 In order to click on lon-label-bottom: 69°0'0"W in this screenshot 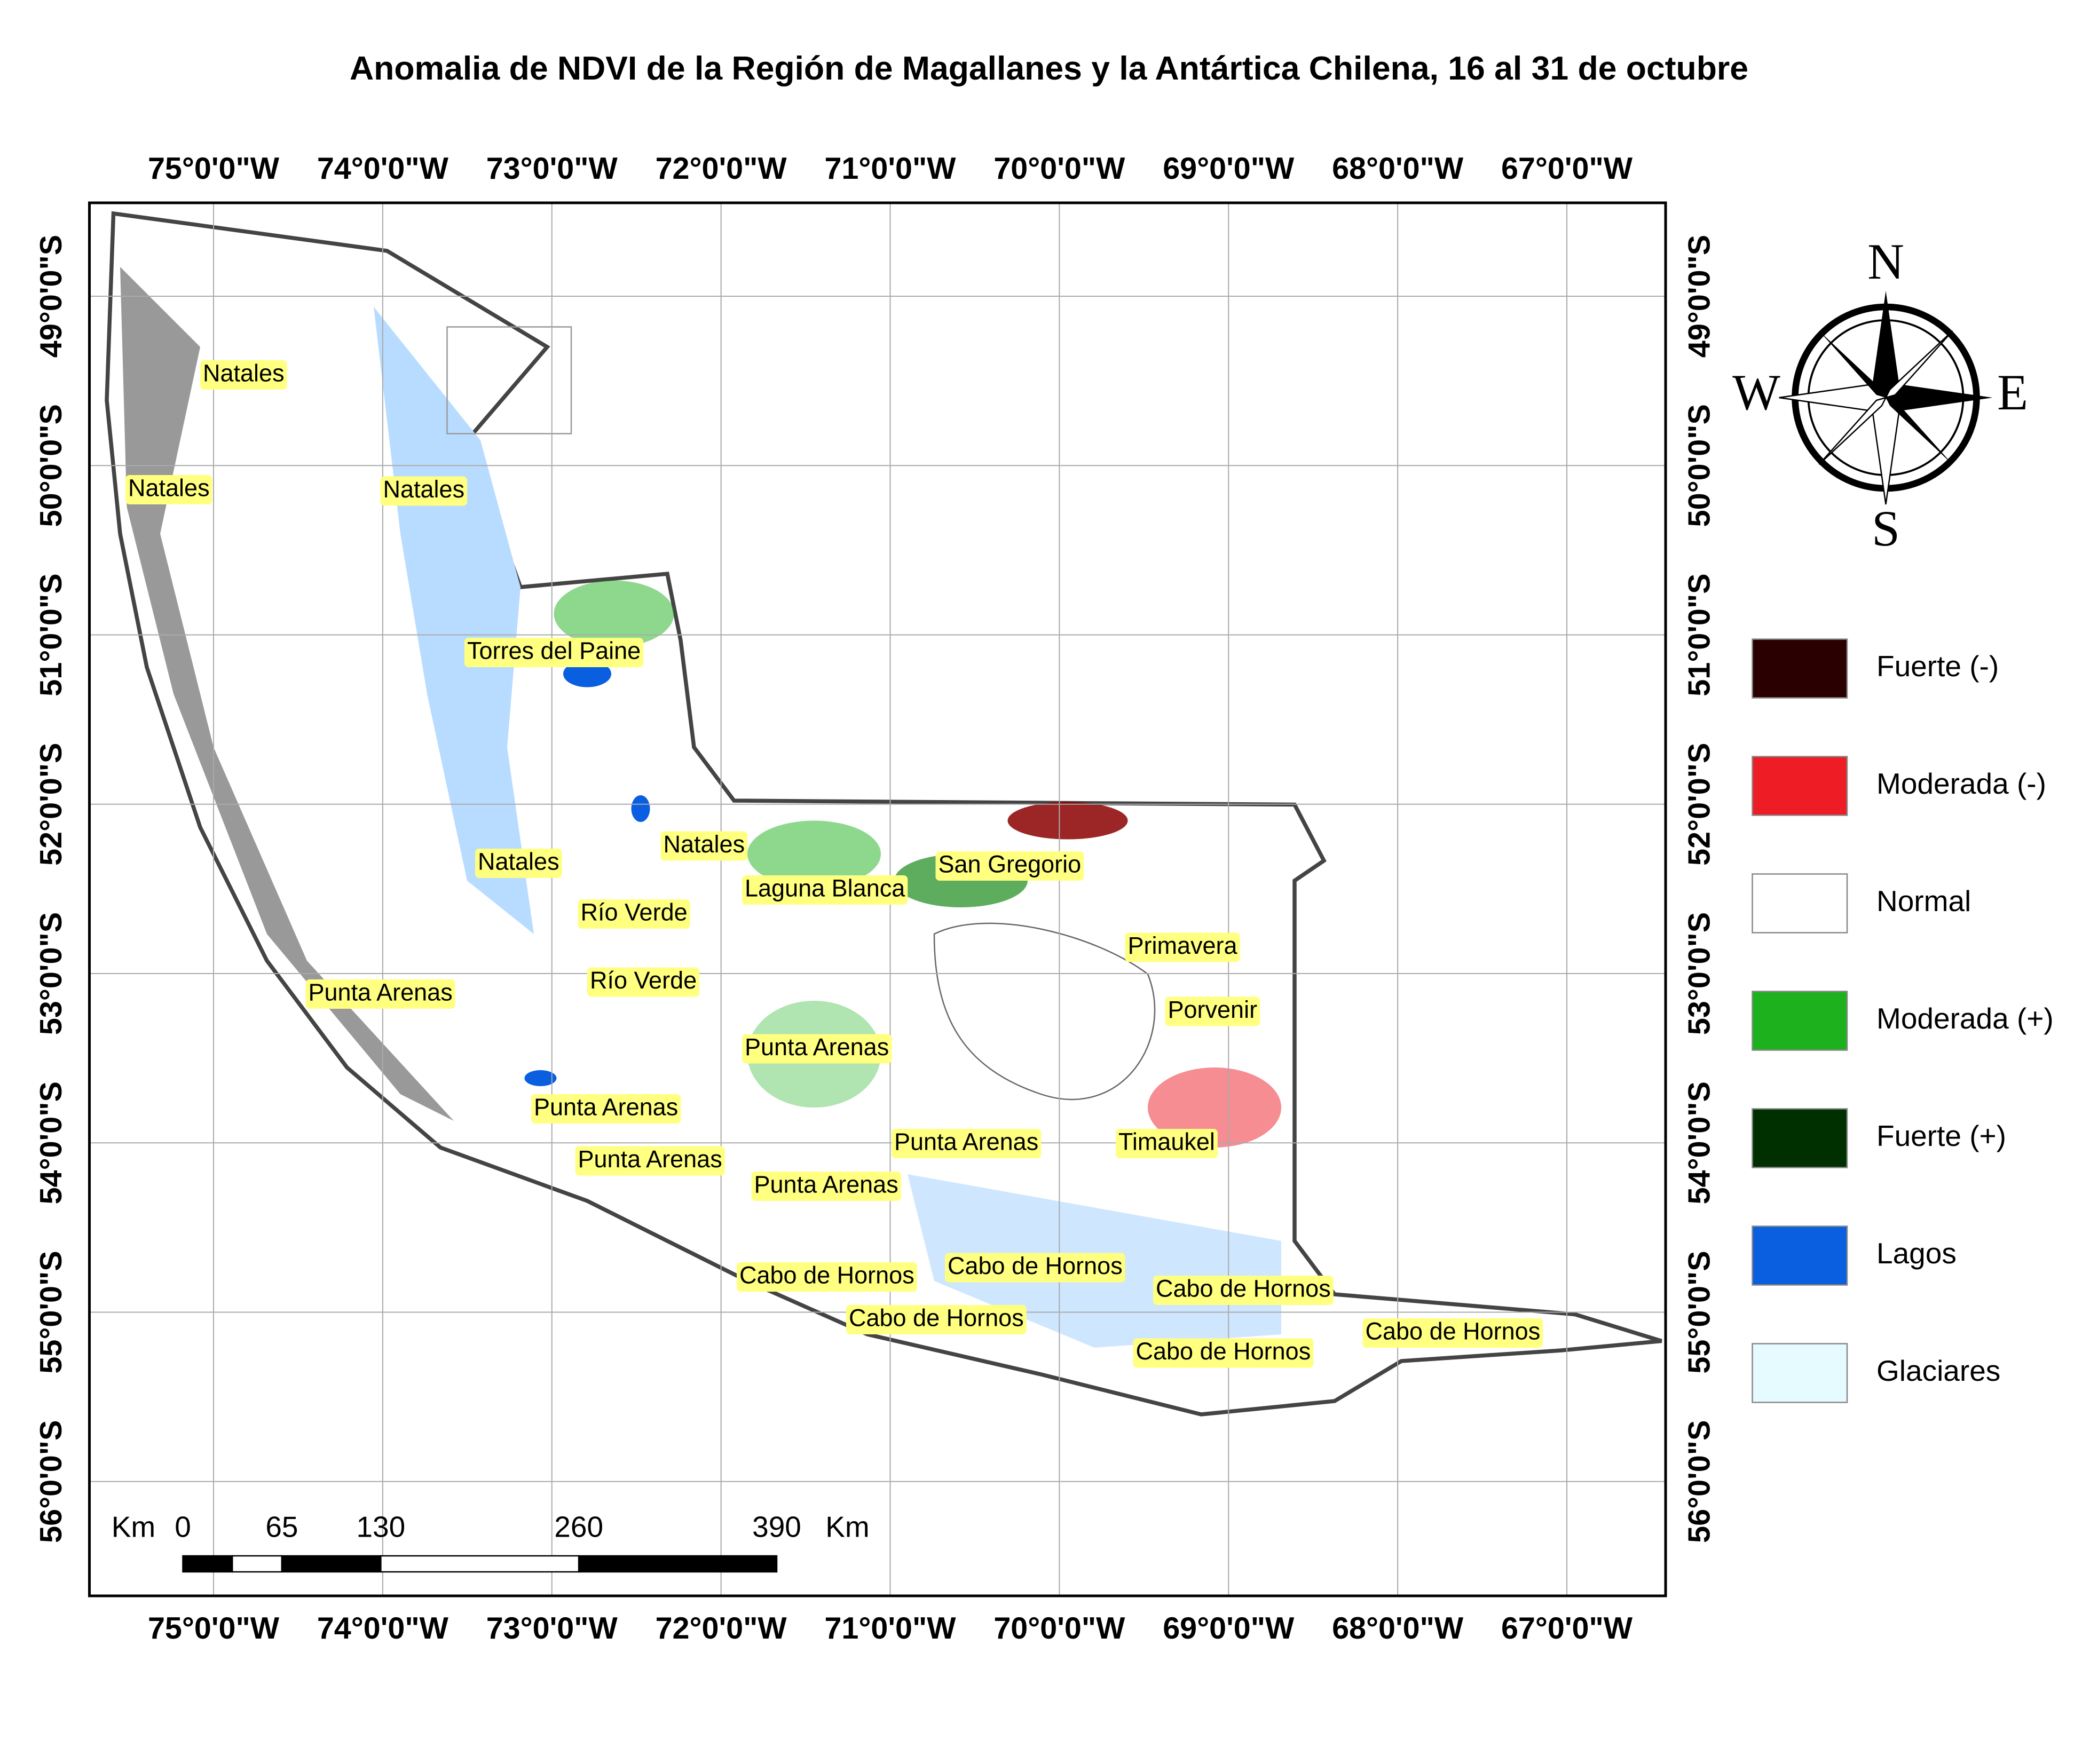, I will do `click(1229, 1628)`.